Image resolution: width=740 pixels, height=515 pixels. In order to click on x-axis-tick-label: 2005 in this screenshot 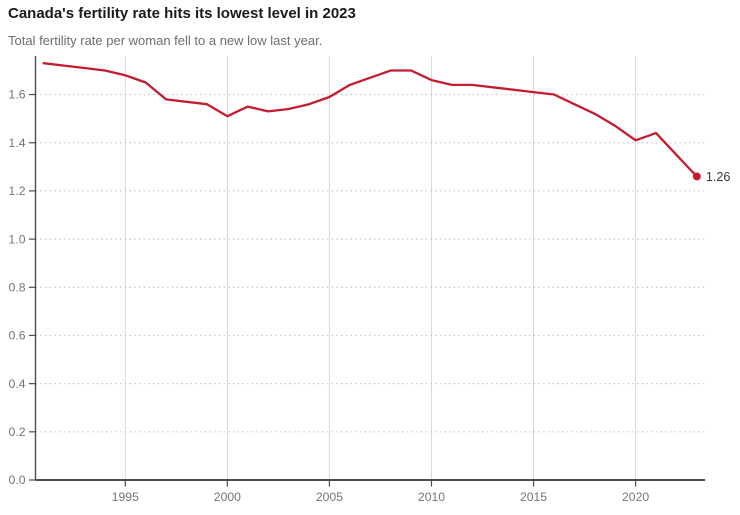, I will do `click(329, 497)`.